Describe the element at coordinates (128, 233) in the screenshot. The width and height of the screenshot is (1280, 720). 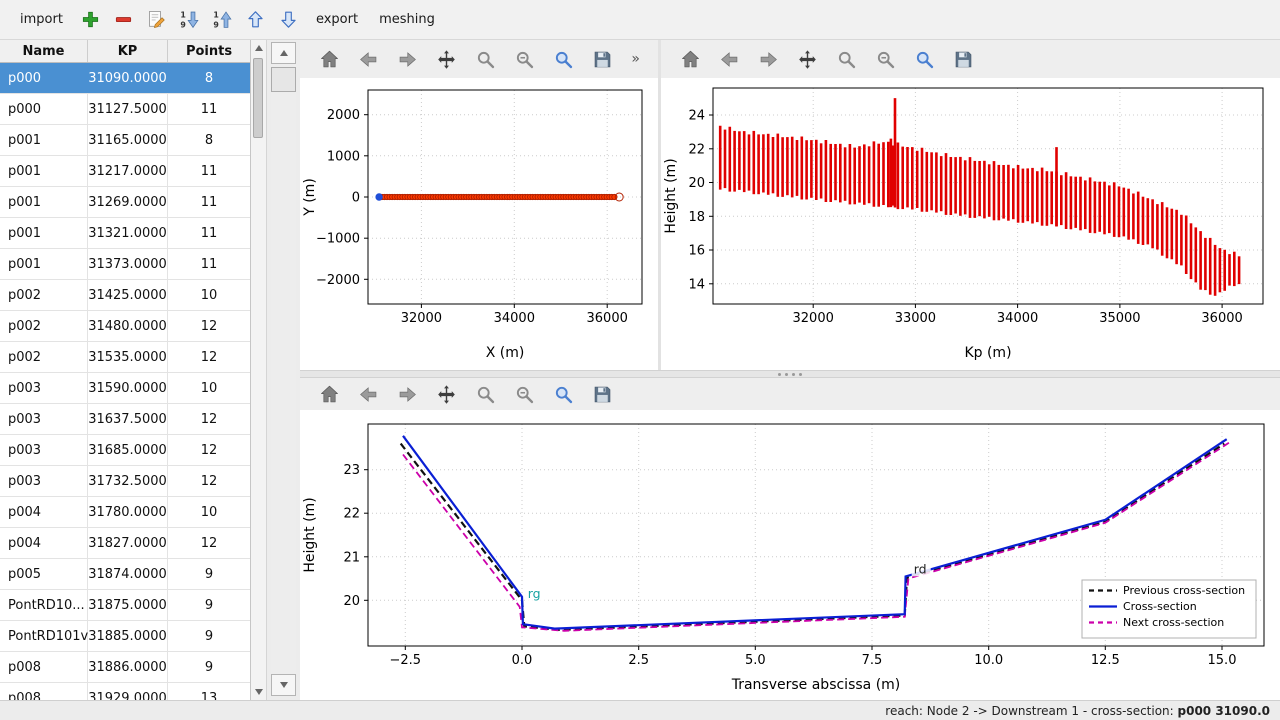
I see `cell-kp: 31321.0000` at that location.